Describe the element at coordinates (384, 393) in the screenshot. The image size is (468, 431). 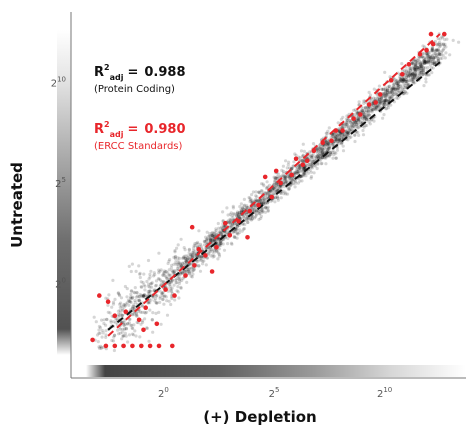
I see `x-tick-label: 210` at that location.